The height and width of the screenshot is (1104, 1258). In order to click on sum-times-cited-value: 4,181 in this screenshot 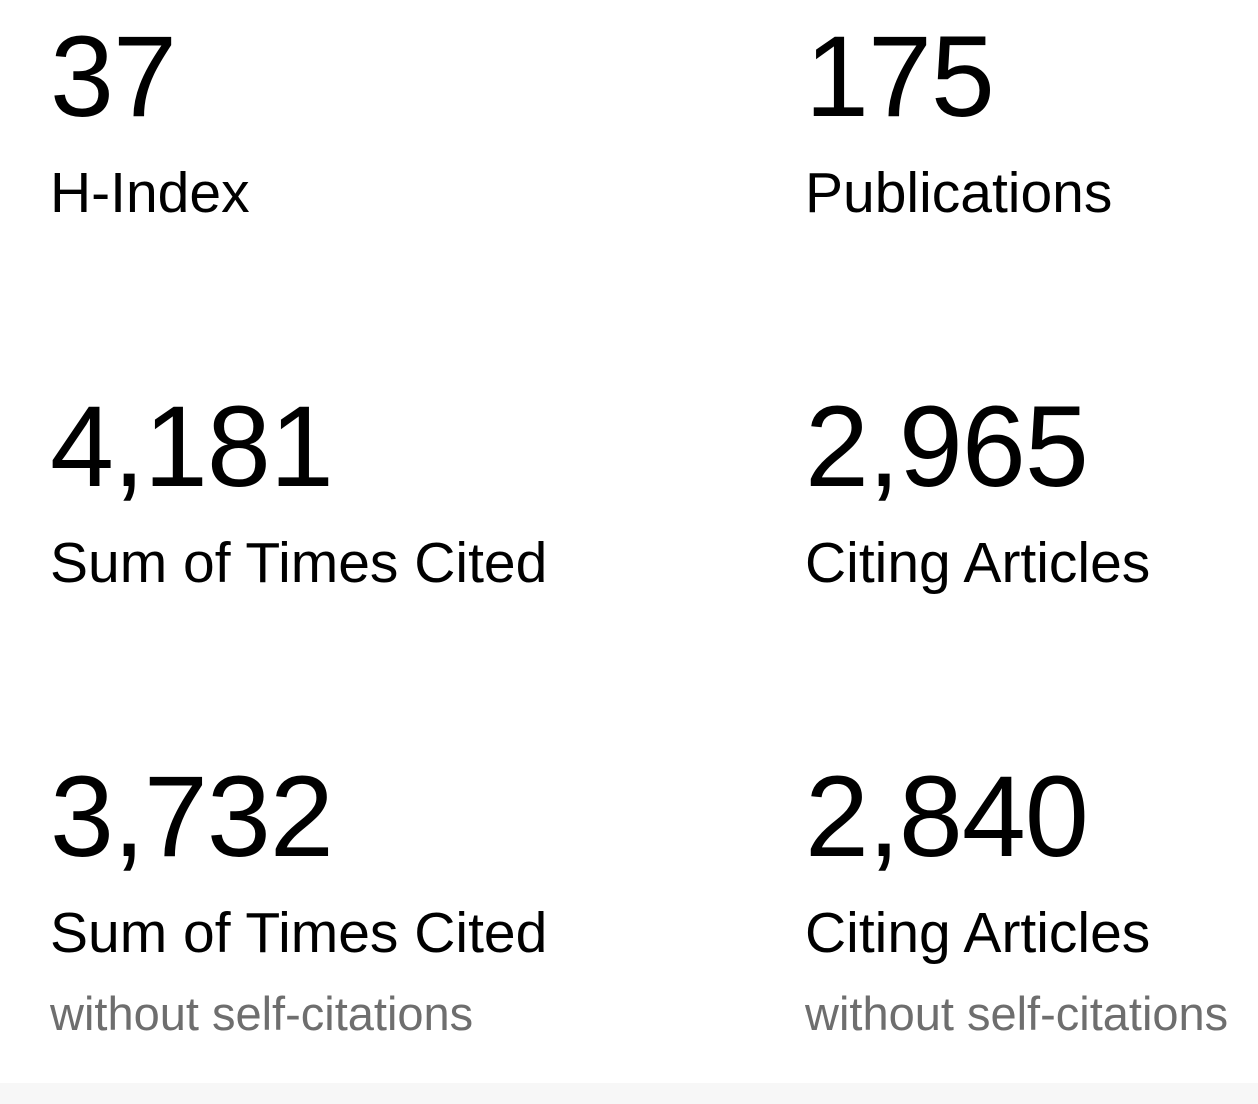, I will do `click(192, 447)`.